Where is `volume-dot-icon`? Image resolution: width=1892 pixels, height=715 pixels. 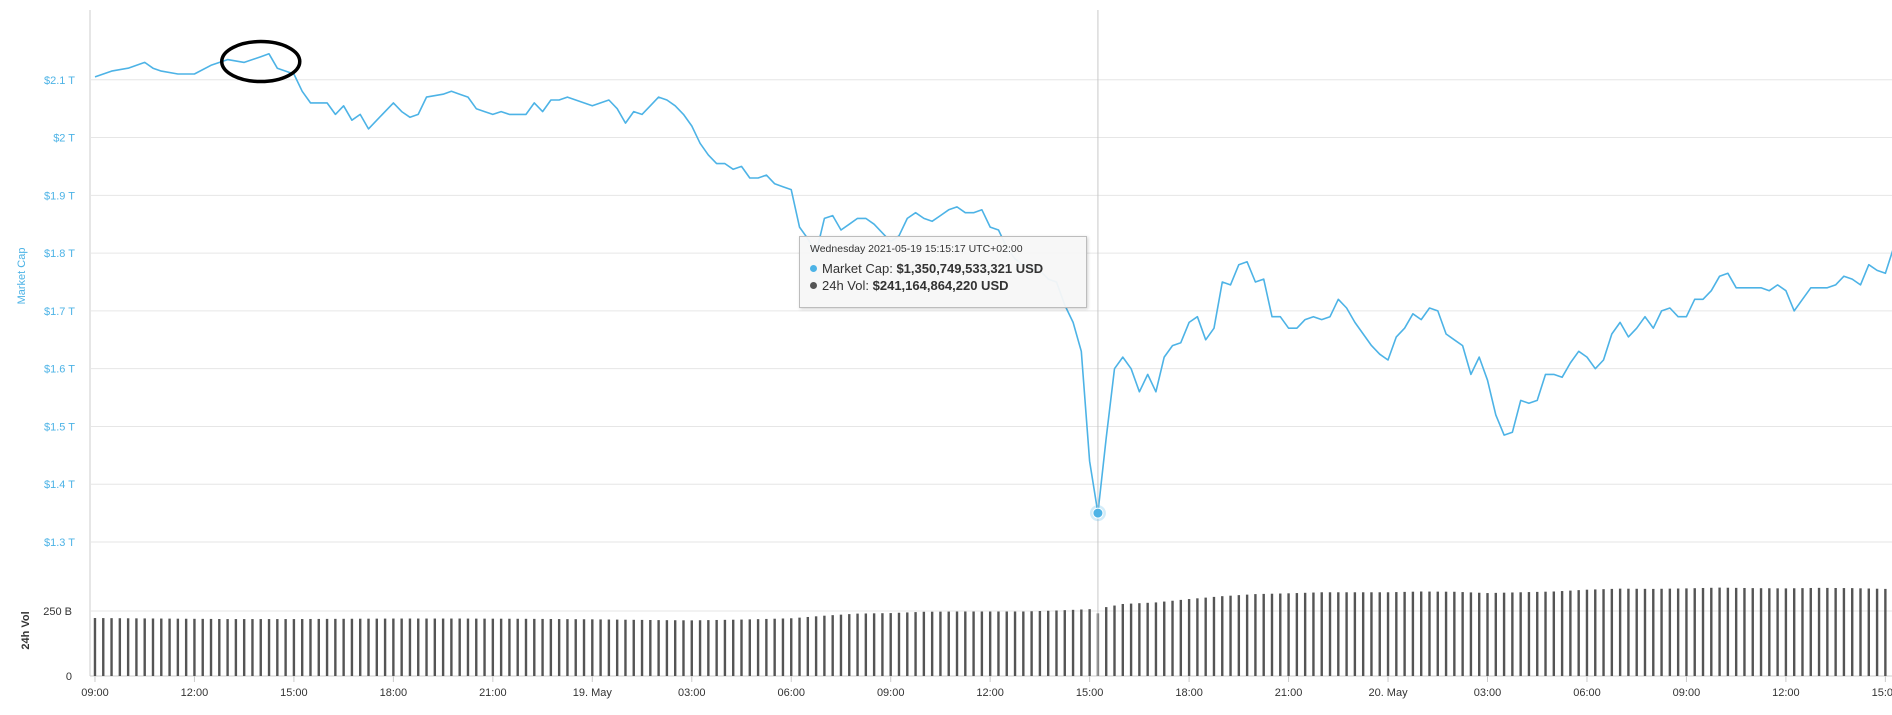
volume-dot-icon is located at coordinates (813, 285).